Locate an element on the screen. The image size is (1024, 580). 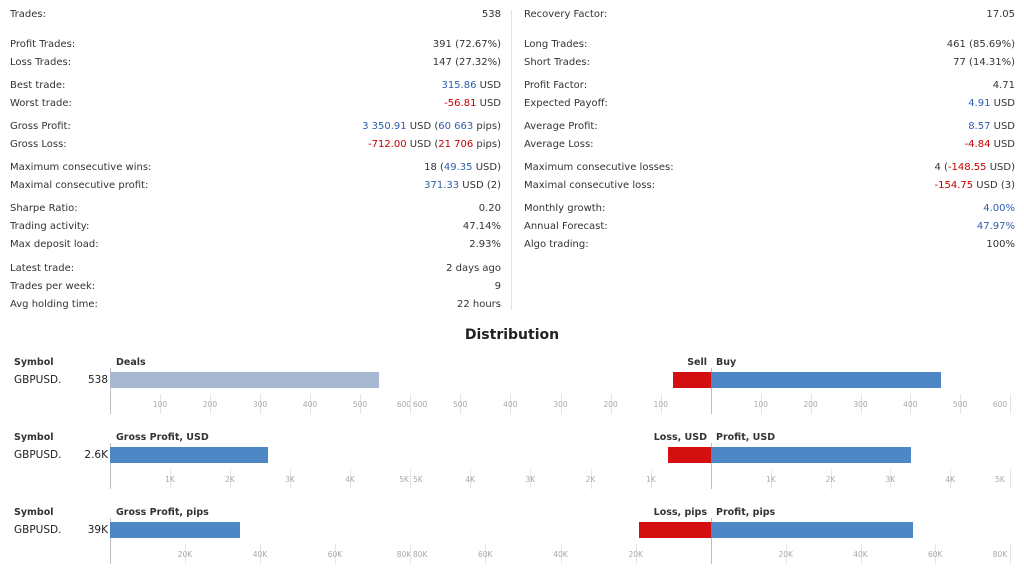
positive-chart-tick: 500 is located at coordinates (960, 404).